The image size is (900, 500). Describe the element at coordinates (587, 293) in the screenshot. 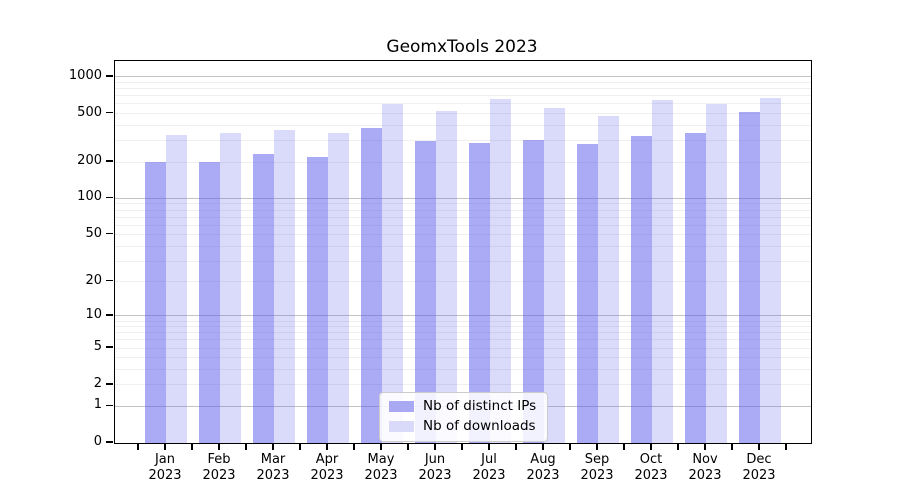

I see `bar-distinct-ips-sep` at that location.